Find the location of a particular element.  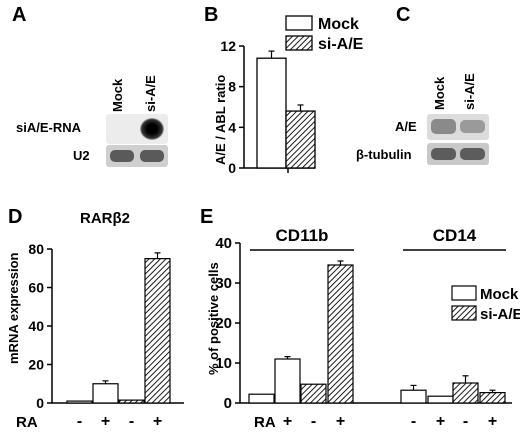

chart-e-legend-label-0: Mock is located at coordinates (499, 294).